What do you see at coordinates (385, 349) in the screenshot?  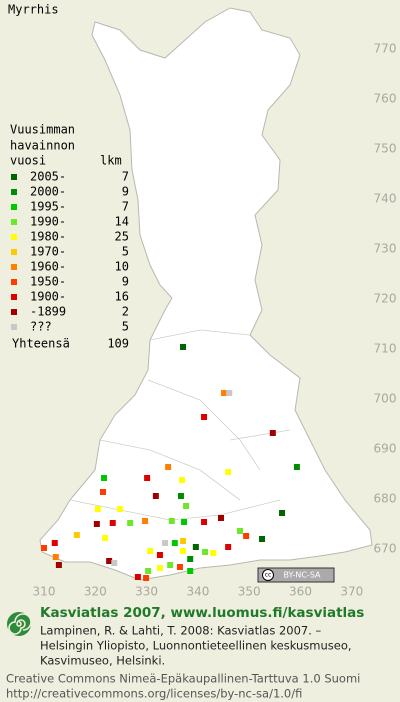 I see `y-grid-label: 710` at bounding box center [385, 349].